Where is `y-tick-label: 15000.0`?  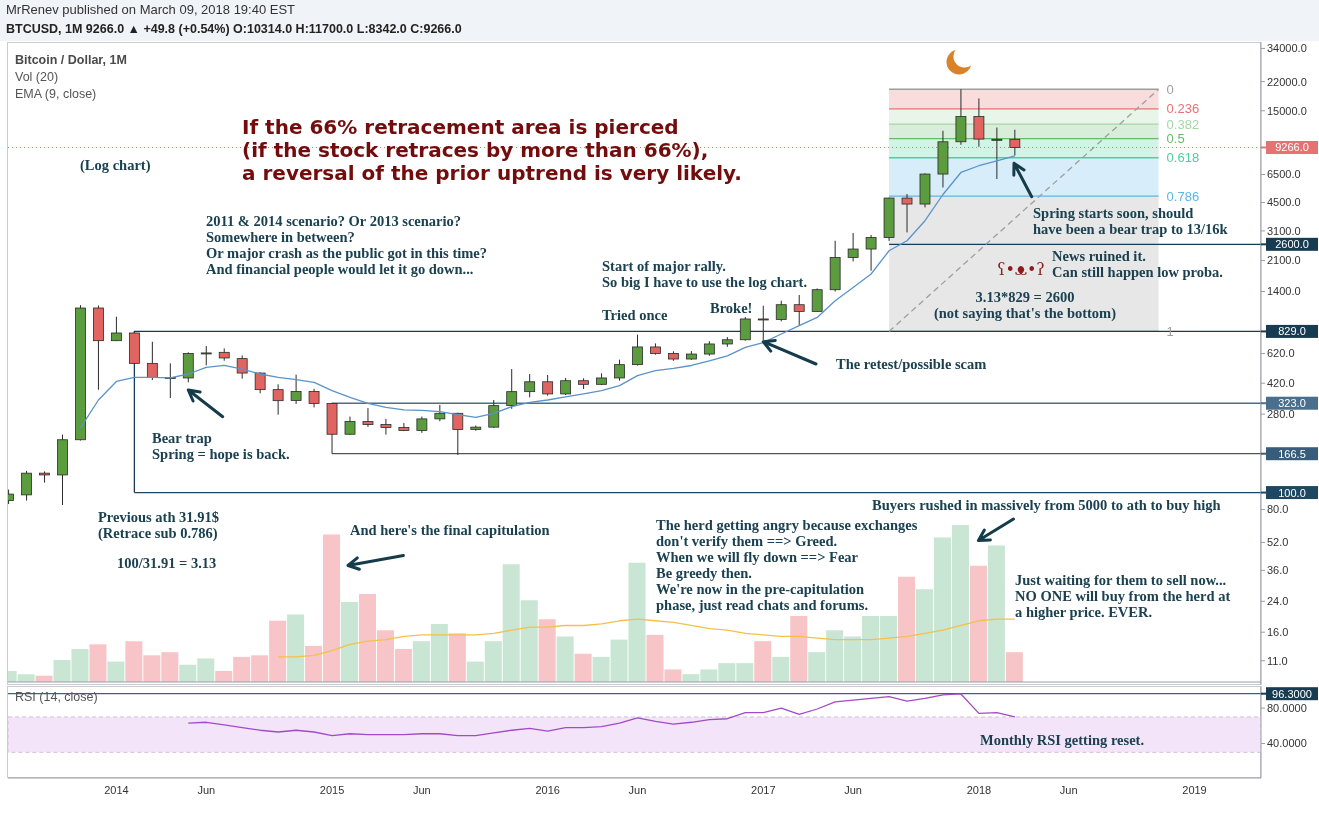 y-tick-label: 15000.0 is located at coordinates (1287, 110).